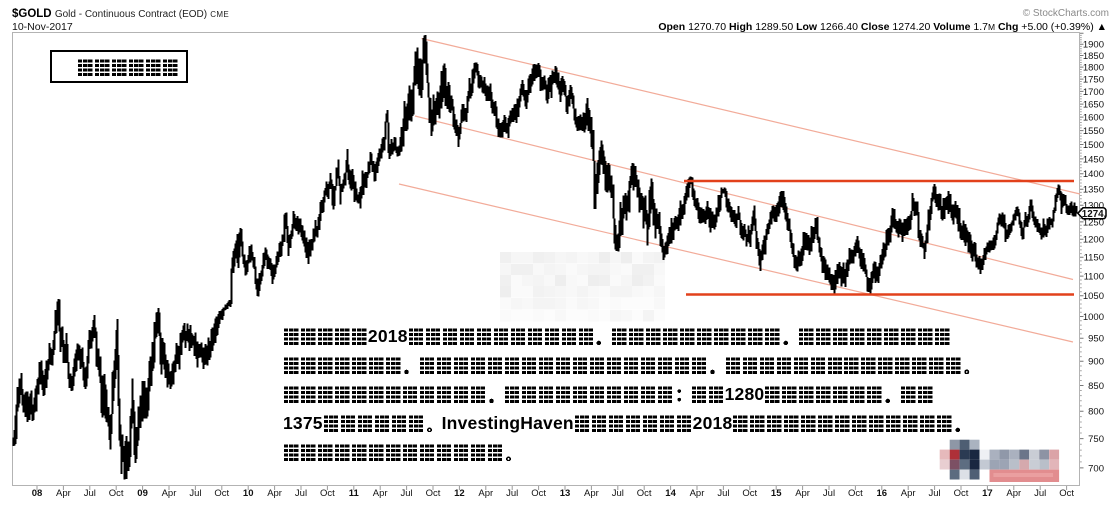  Describe the element at coordinates (1093, 174) in the screenshot. I see `svg-text: 1400` at that location.